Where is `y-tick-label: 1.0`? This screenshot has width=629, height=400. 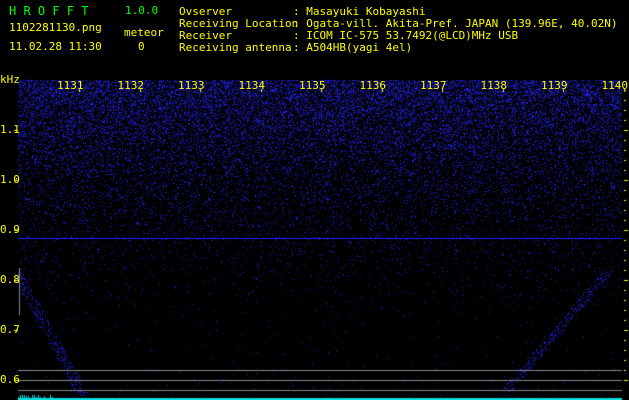 y-tick-label: 1.0 is located at coordinates (10, 180).